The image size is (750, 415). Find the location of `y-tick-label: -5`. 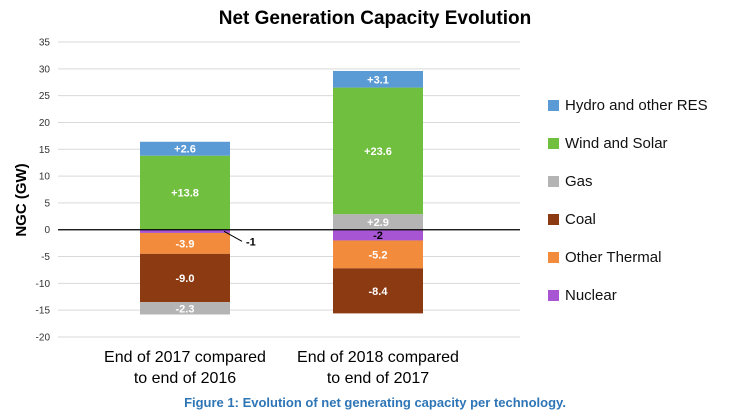

y-tick-label: -5 is located at coordinates (45, 257).